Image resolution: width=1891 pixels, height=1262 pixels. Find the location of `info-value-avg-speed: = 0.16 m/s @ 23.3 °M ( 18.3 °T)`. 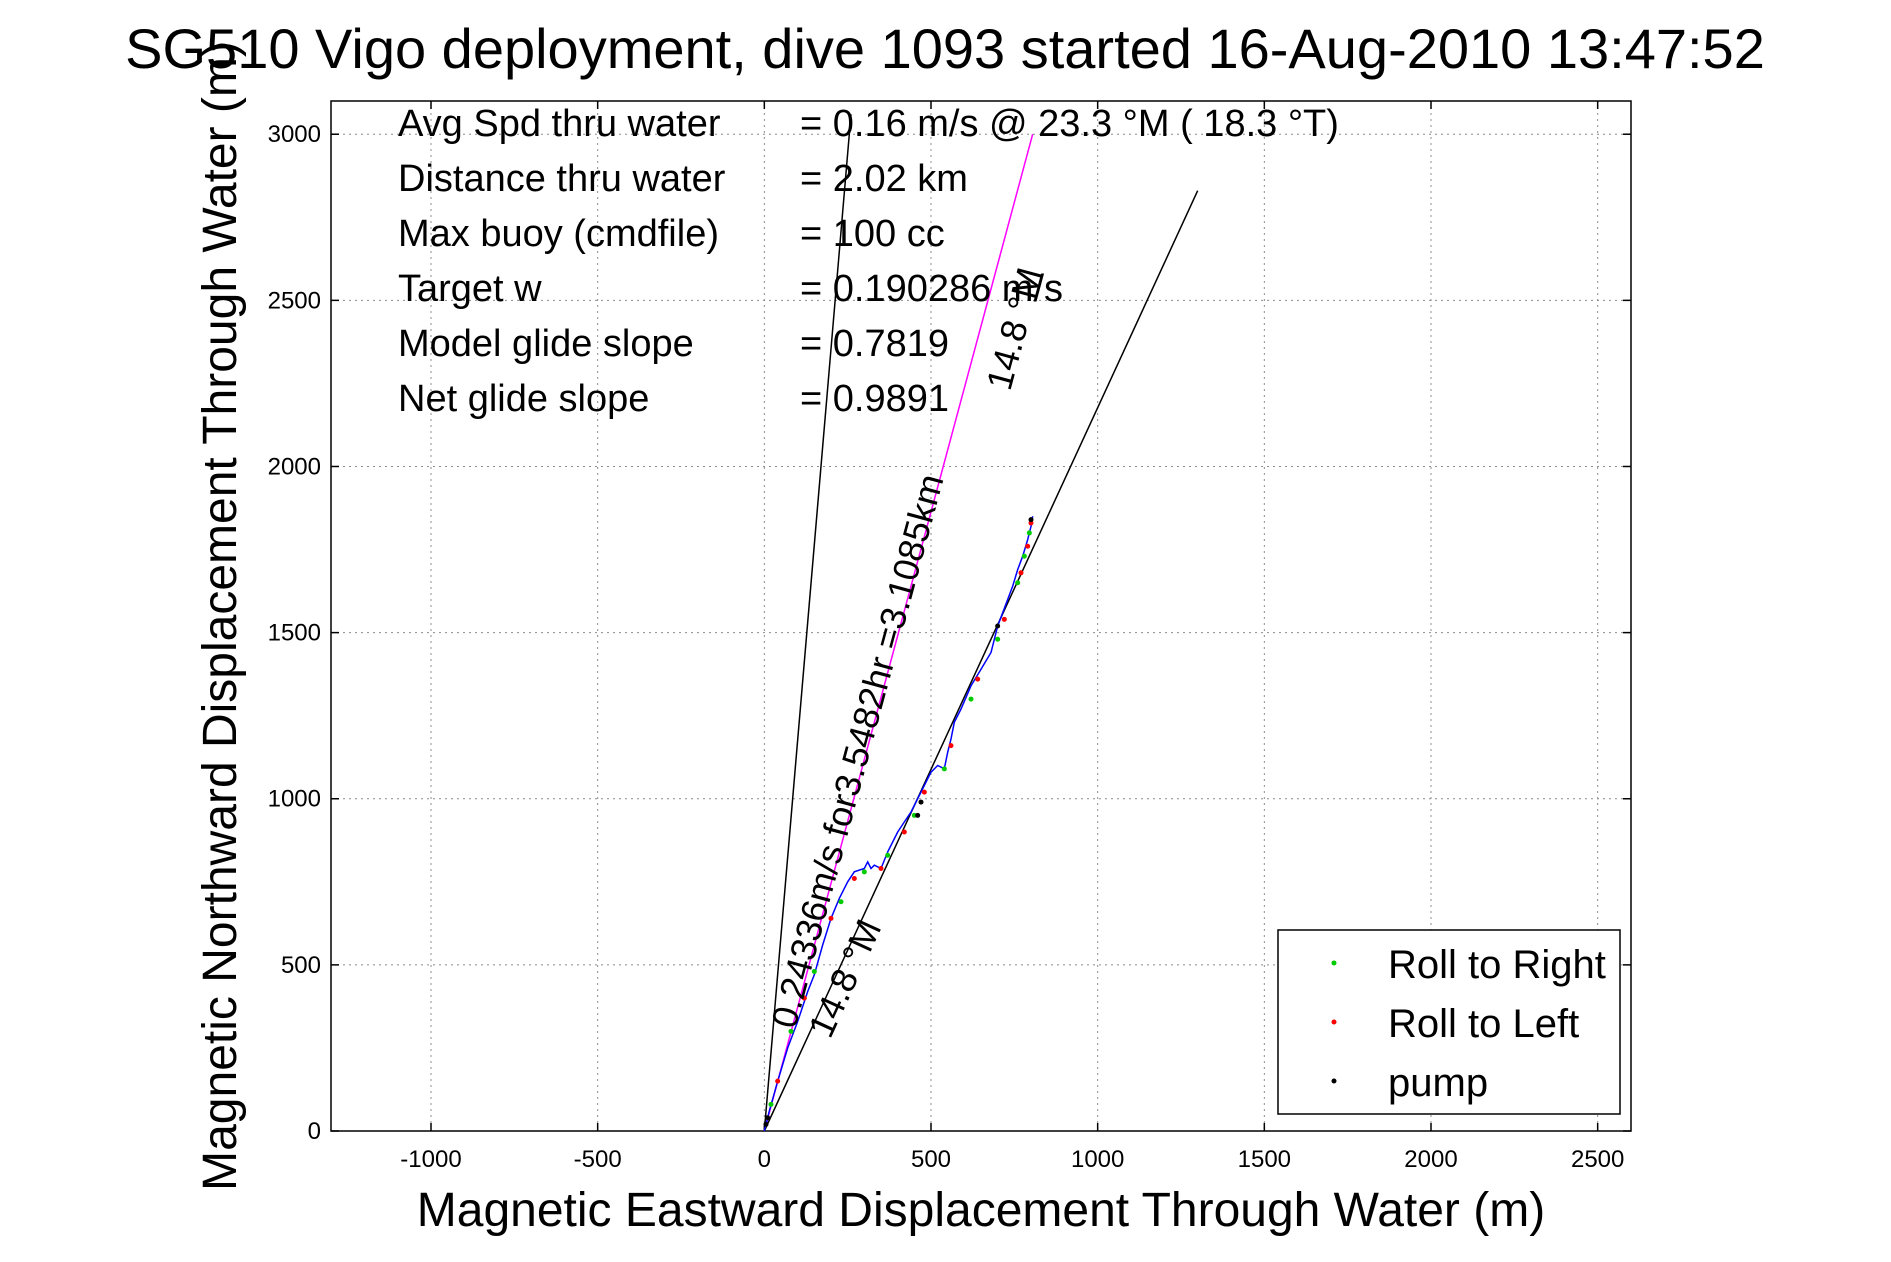

info-value-avg-speed: = 0.16 m/s @ 23.3 °M ( 18.3 °T) is located at coordinates (1069, 124).